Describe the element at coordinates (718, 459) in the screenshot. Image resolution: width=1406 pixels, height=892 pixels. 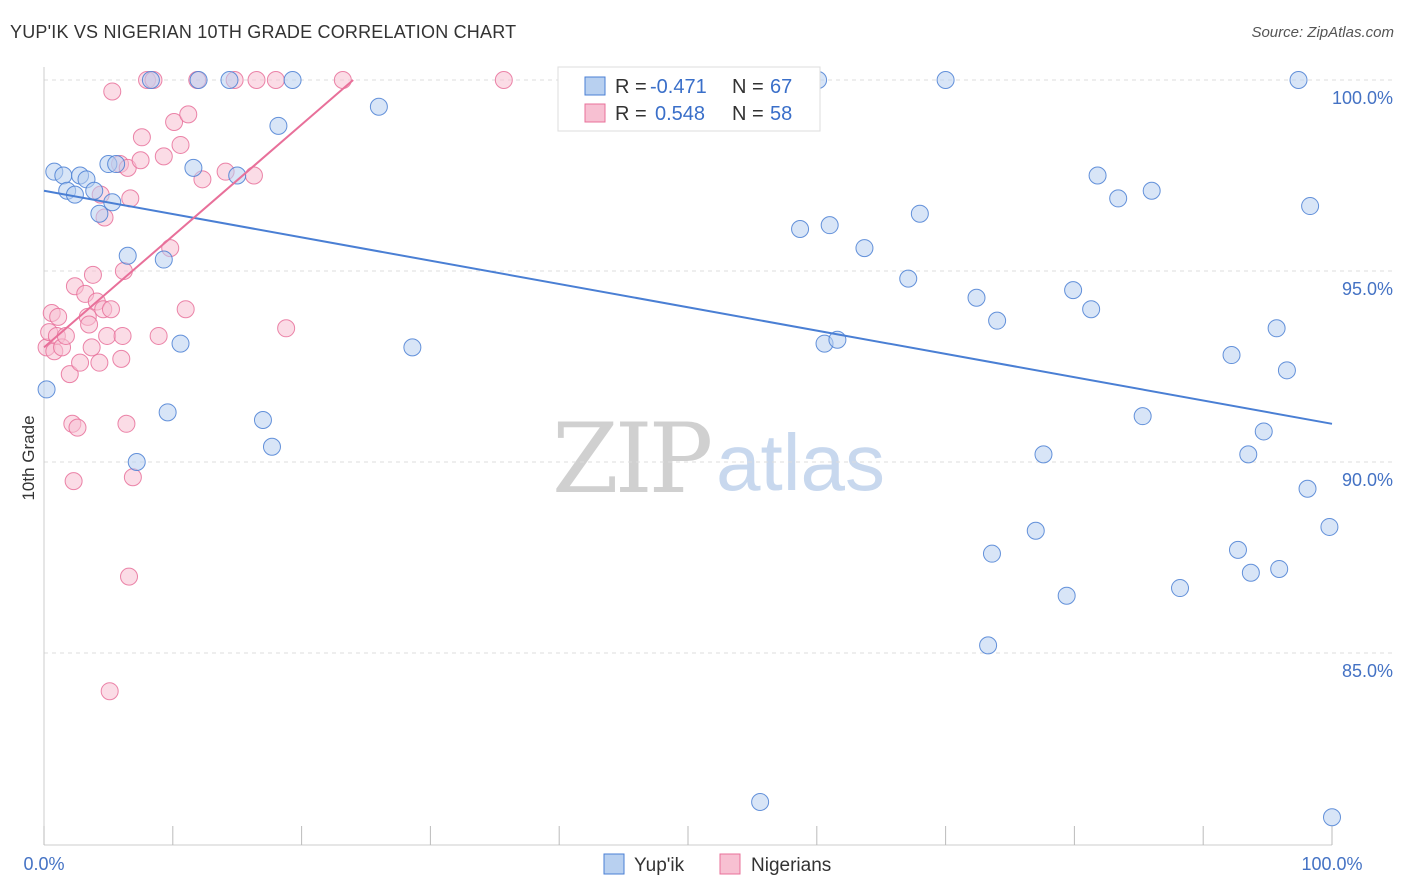
I see `watermark: ZIP atlas` at that location.